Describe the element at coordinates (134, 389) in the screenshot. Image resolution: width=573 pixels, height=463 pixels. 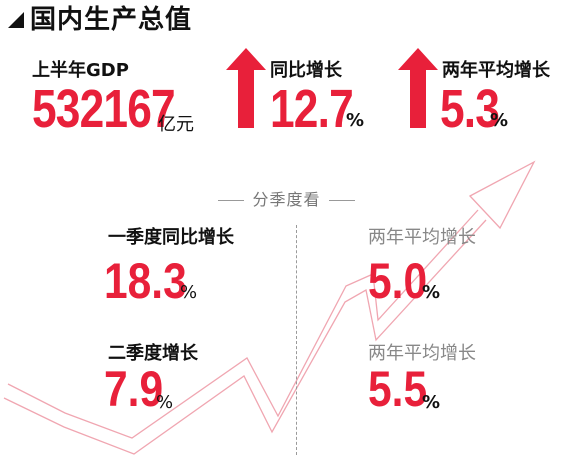
I see `q2-growth-value: 7.9` at that location.